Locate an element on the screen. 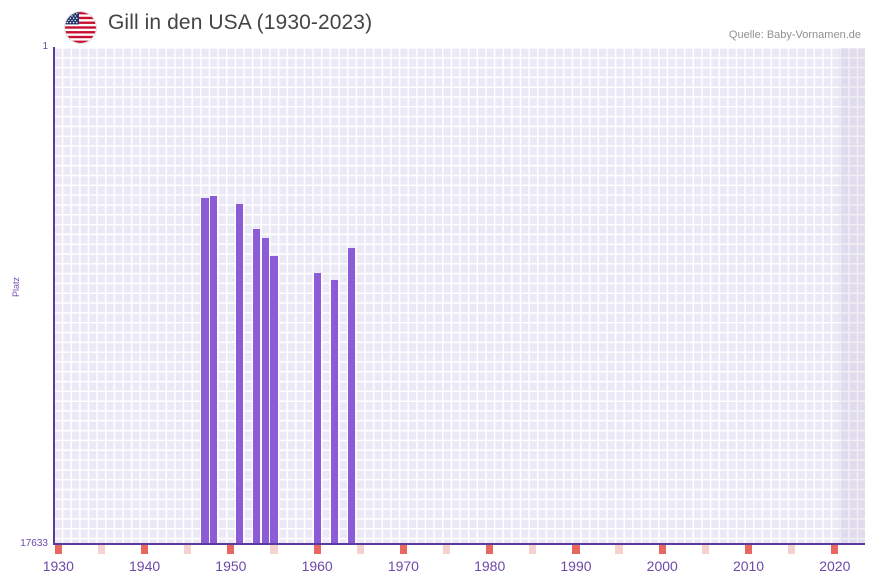 This screenshot has height=587, width=873. y-axis-tick-top: 1 is located at coordinates (45, 46).